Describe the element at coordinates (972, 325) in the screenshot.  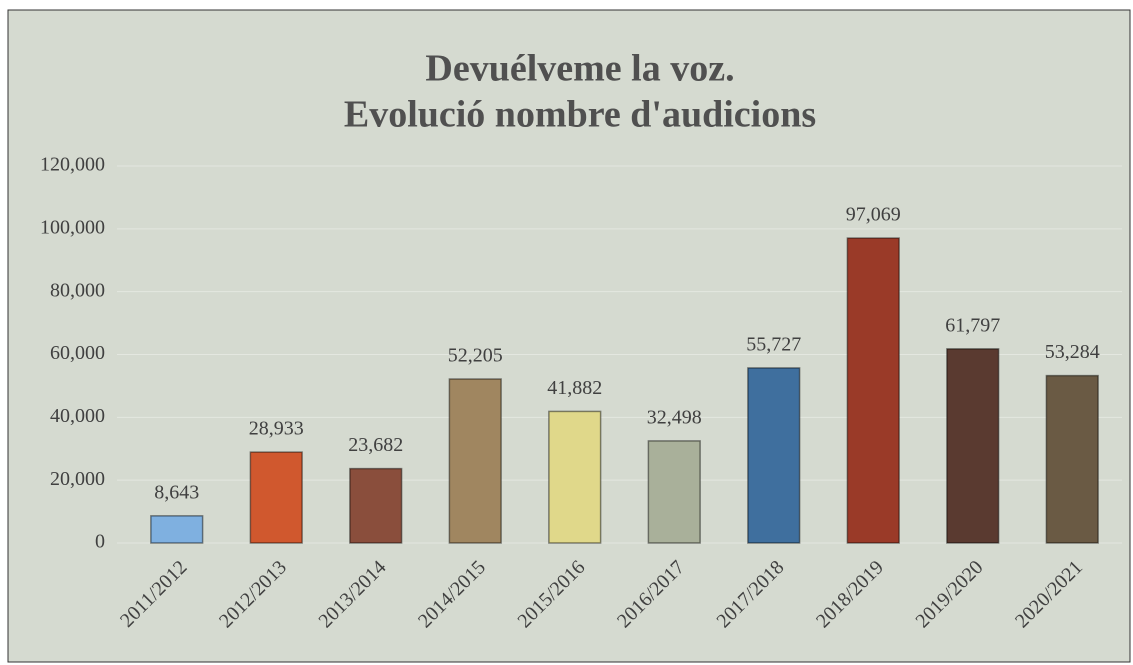
I see `data-label: 61,797` at that location.